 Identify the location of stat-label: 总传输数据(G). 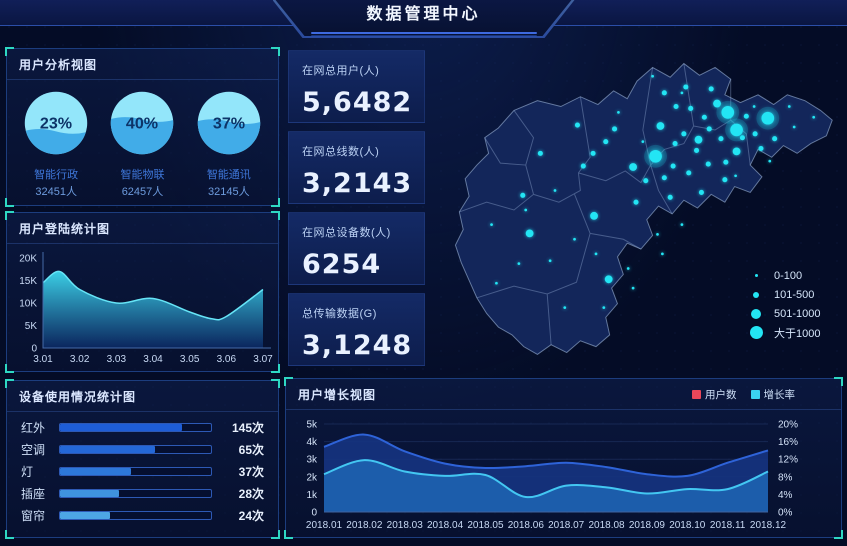
(339, 314).